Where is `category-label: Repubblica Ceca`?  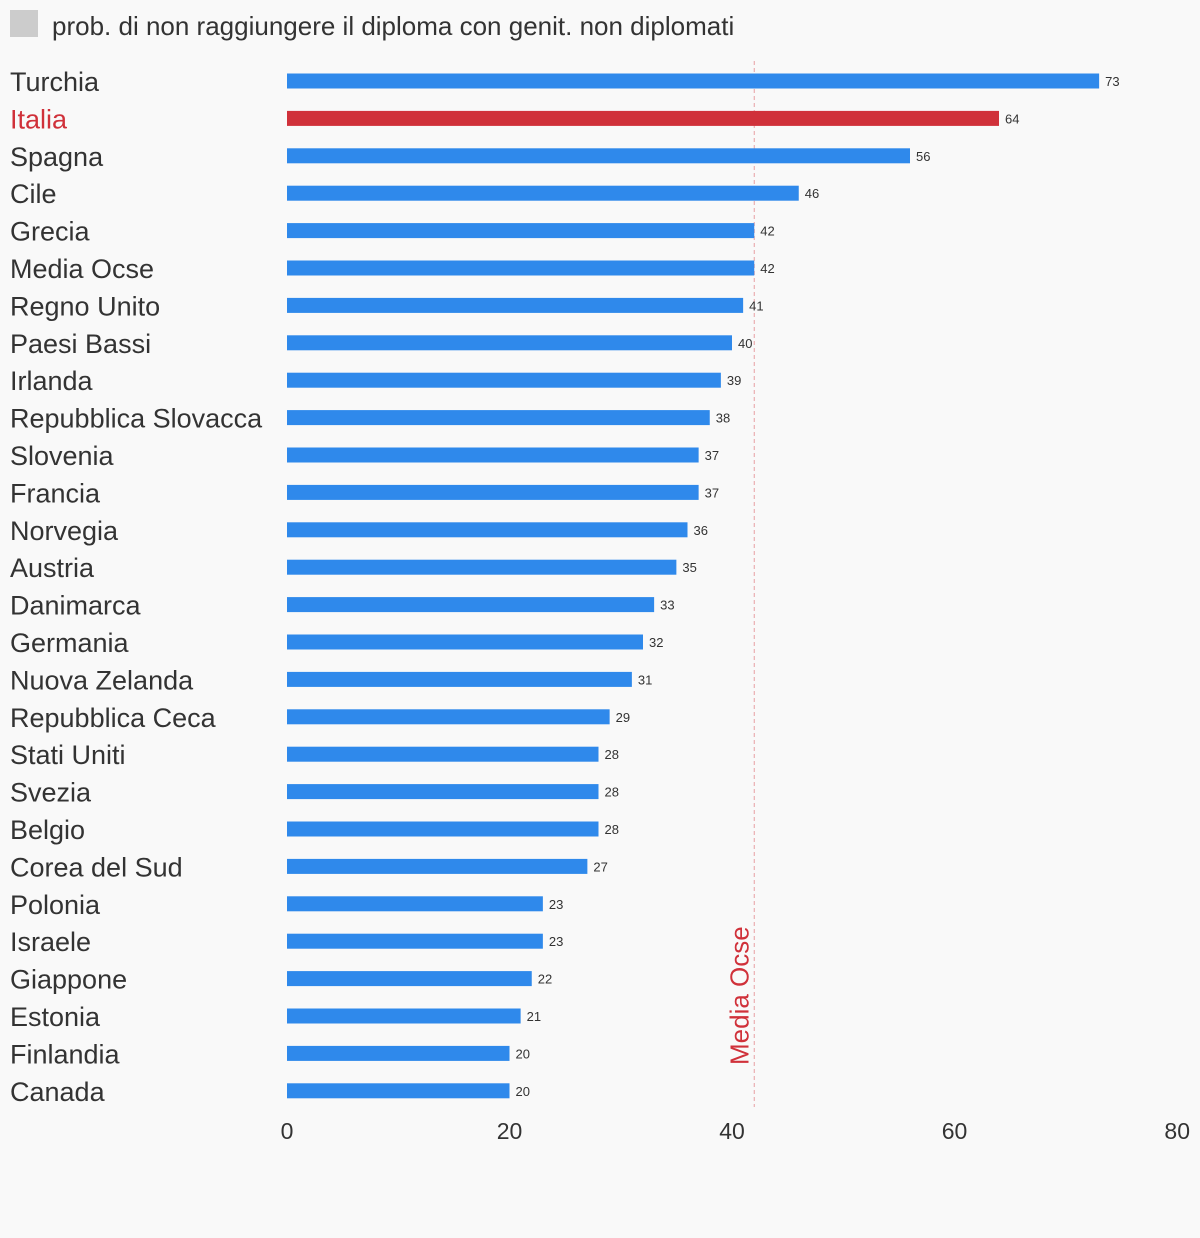
category-label: Repubblica Ceca is located at coordinates (113, 718).